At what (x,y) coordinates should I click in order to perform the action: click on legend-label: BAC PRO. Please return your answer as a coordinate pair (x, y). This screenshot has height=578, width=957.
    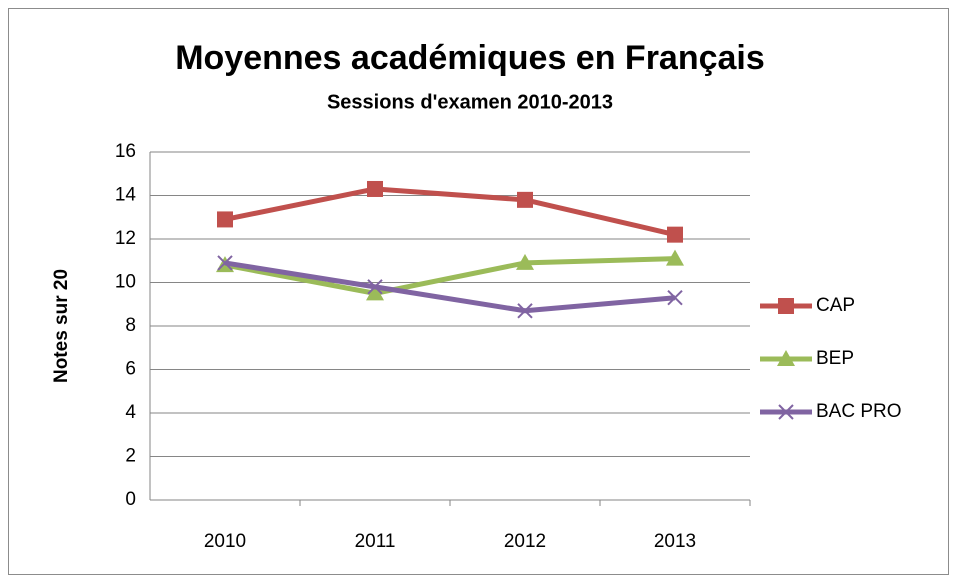
    Looking at the image, I should click on (859, 411).